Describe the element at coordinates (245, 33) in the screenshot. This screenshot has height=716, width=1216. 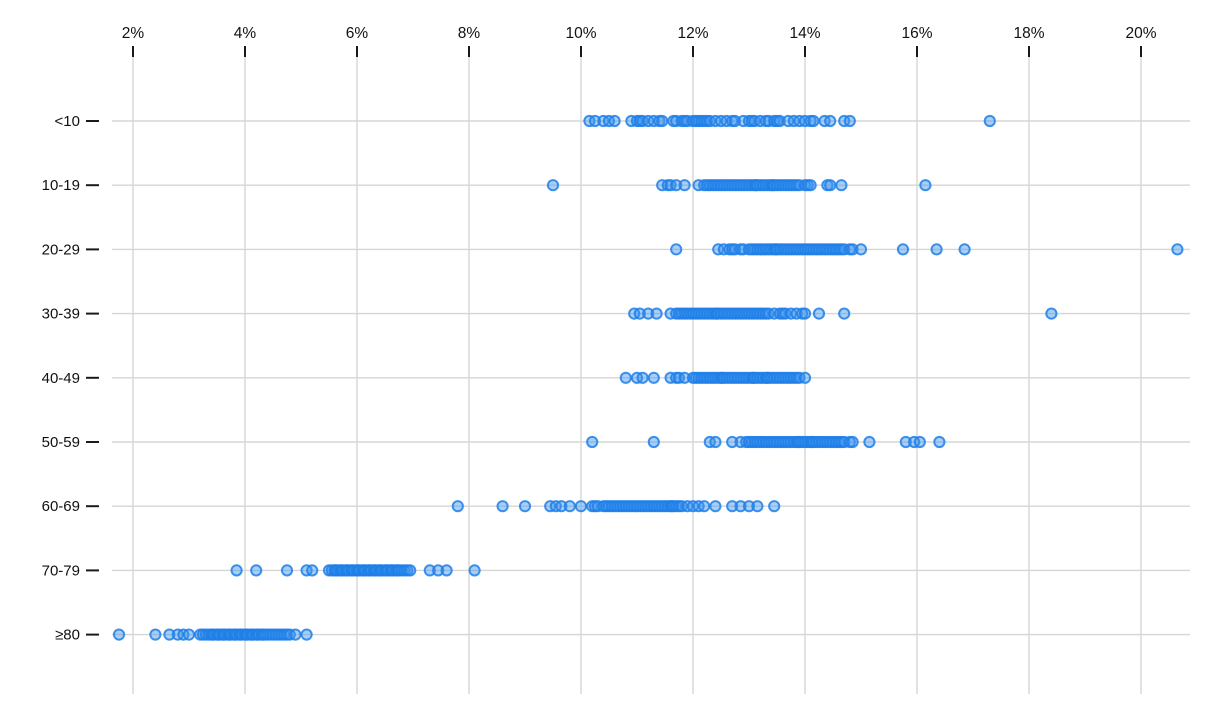
I see `x-tick-label: 4%` at that location.